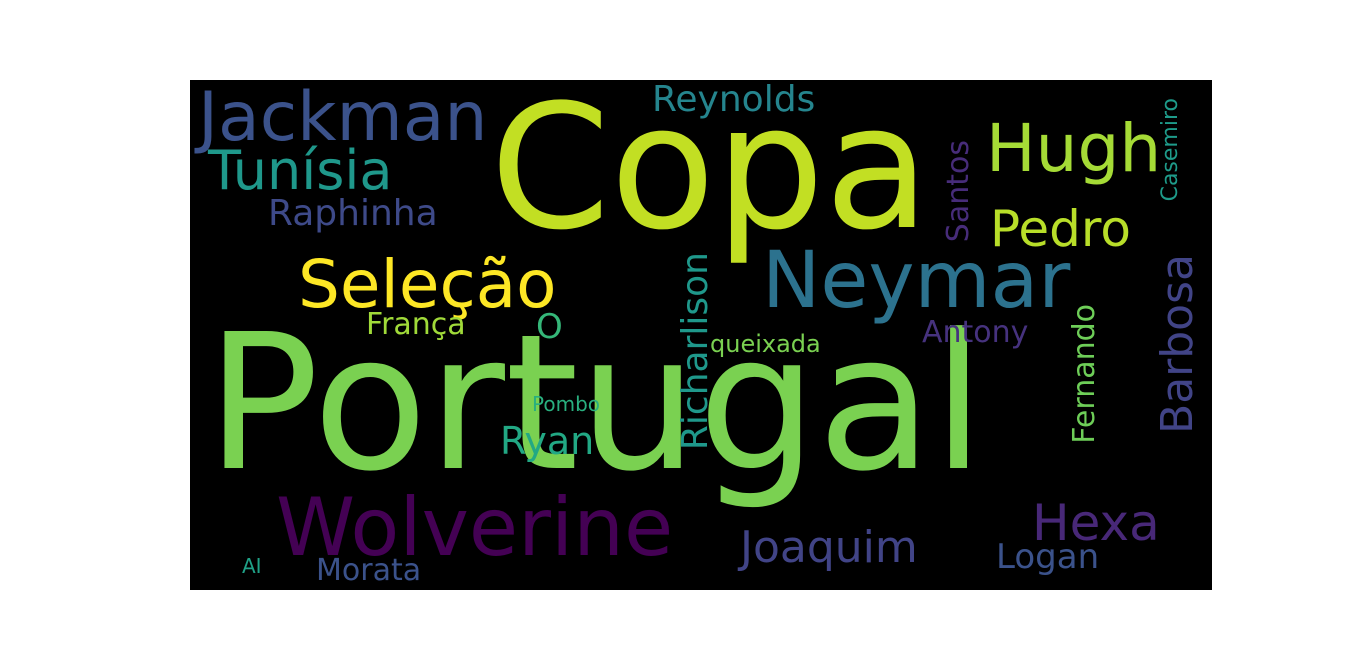 The width and height of the screenshot is (1366, 663). What do you see at coordinates (695, 351) in the screenshot?
I see `word-richarlison: Richarlison` at bounding box center [695, 351].